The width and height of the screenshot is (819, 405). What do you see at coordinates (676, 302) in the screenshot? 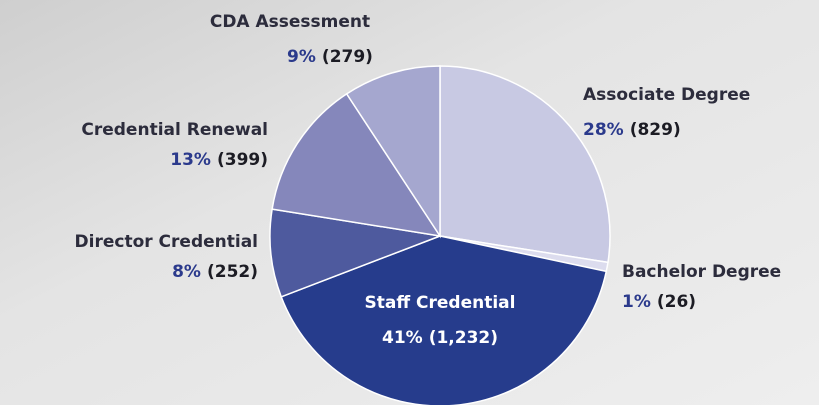
I see `count-label: (26)` at bounding box center [676, 302].